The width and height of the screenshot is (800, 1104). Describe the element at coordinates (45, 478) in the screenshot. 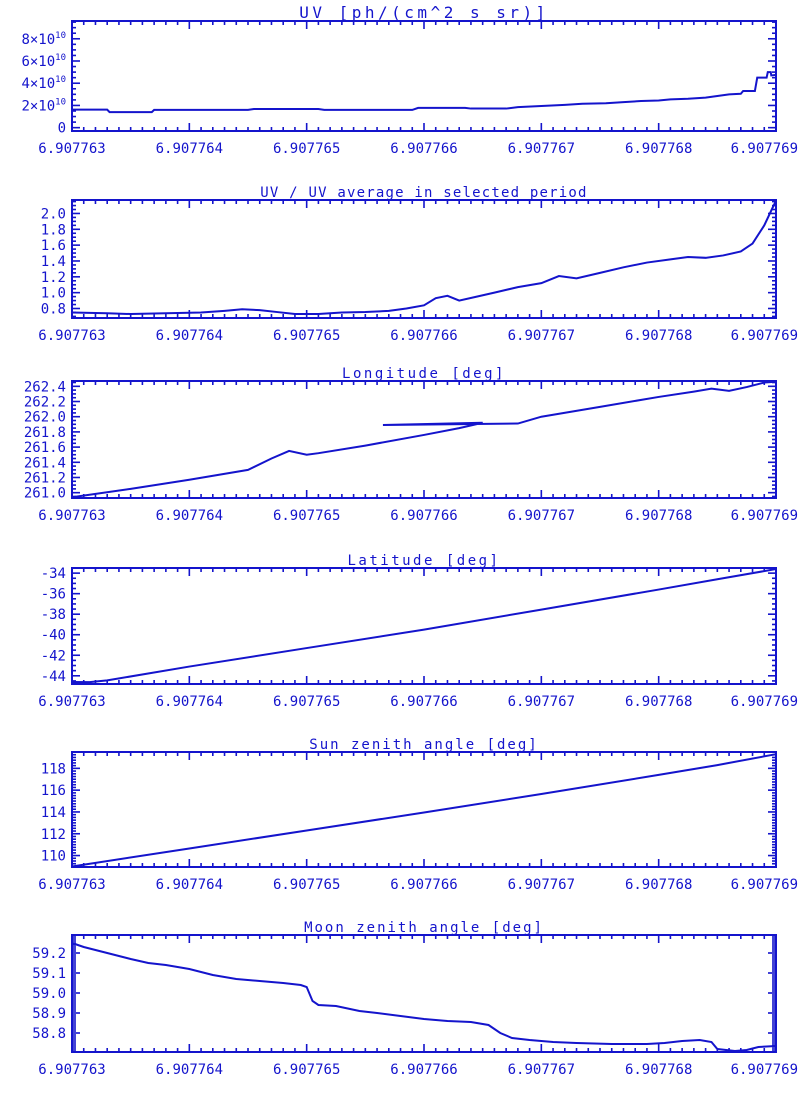

I see `y-tick-label: 261.2` at that location.